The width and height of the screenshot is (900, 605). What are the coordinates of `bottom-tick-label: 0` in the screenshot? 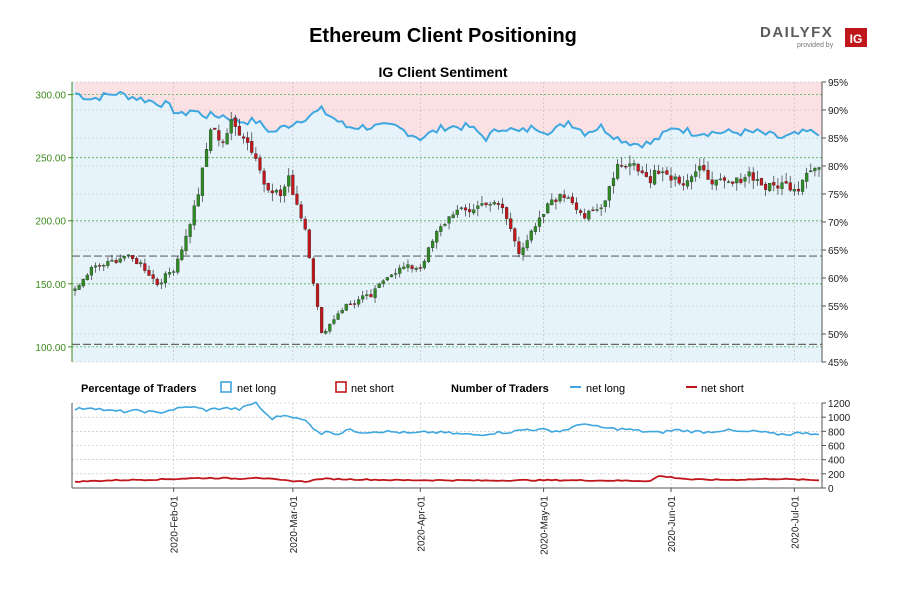 It's located at (831, 489).